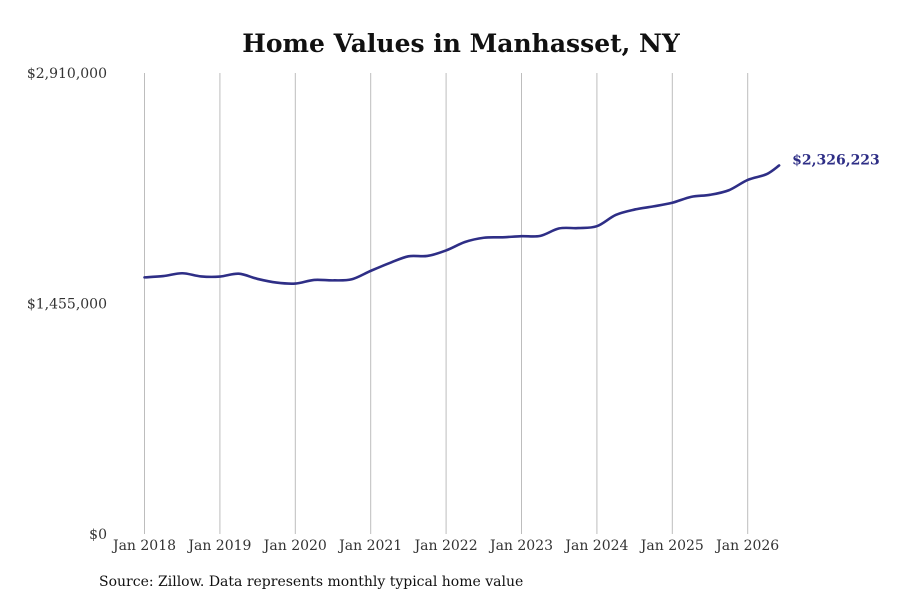  I want to click on x-tick-label: Jan 2026, so click(746, 546).